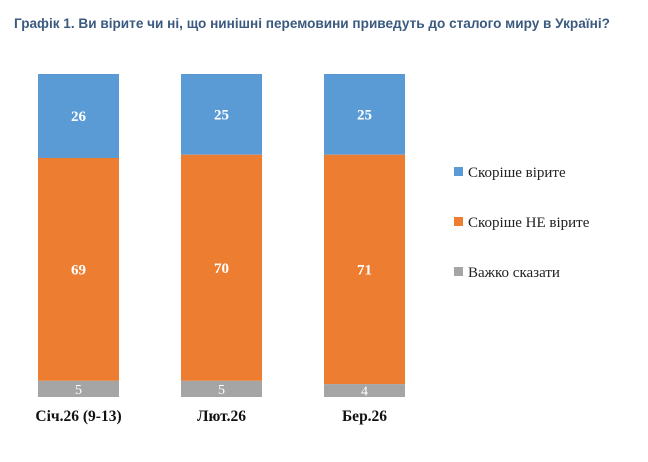  I want to click on data-label-2-cat-2: 70, so click(221, 269).